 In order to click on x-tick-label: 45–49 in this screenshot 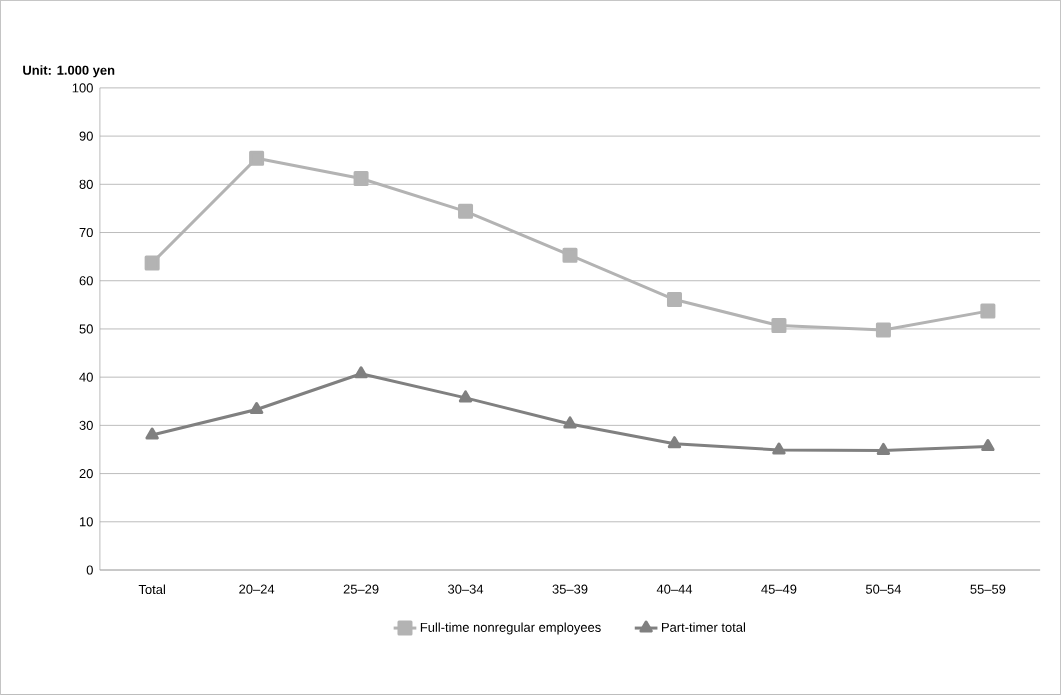, I will do `click(779, 589)`.